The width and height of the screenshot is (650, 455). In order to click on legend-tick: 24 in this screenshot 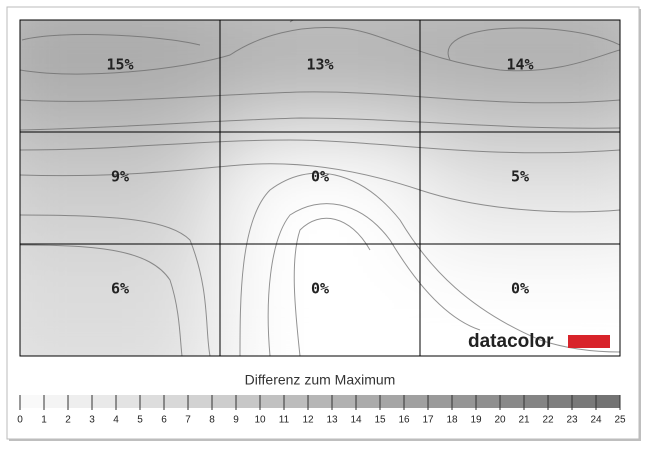, I will do `click(596, 420)`.